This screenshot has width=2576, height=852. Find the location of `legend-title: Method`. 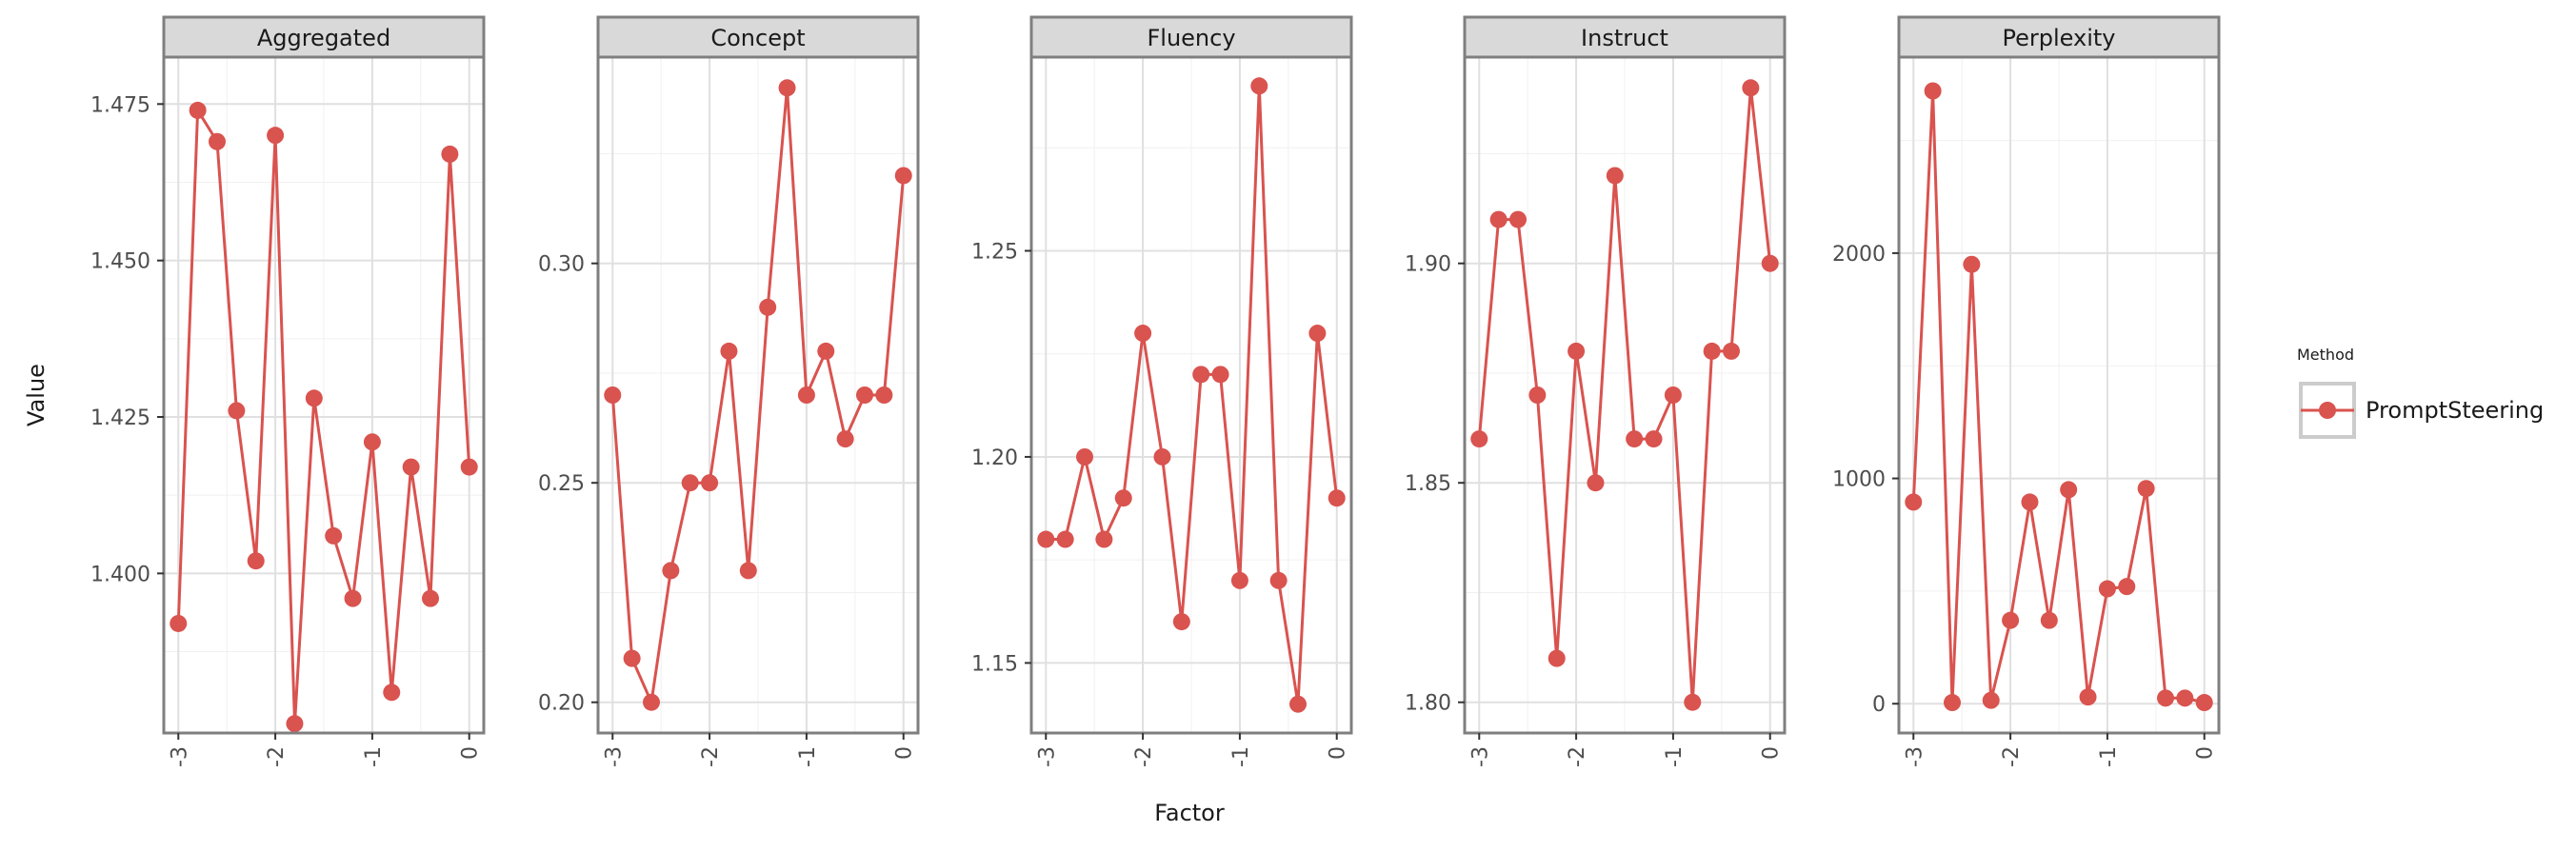

legend-title: Method is located at coordinates (2326, 355).